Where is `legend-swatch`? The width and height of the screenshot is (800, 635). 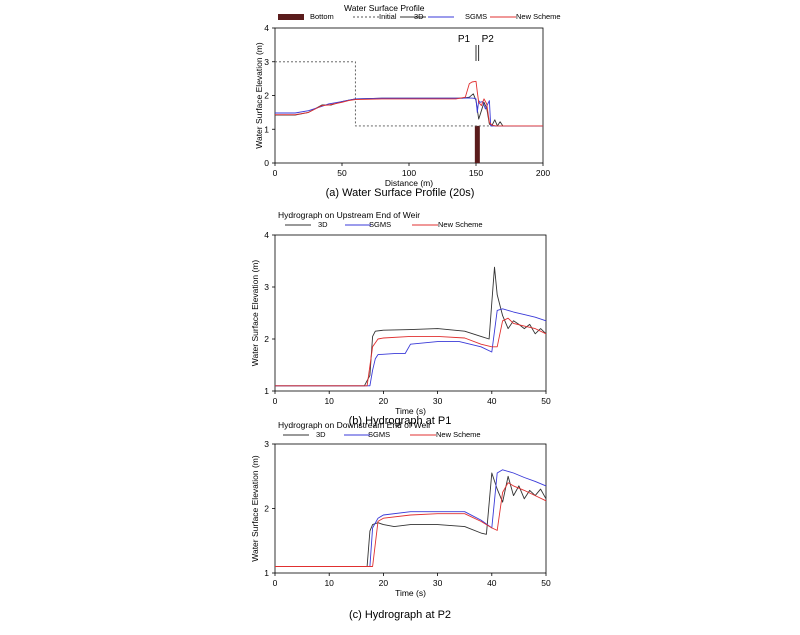
legend-swatch is located at coordinates (291, 17).